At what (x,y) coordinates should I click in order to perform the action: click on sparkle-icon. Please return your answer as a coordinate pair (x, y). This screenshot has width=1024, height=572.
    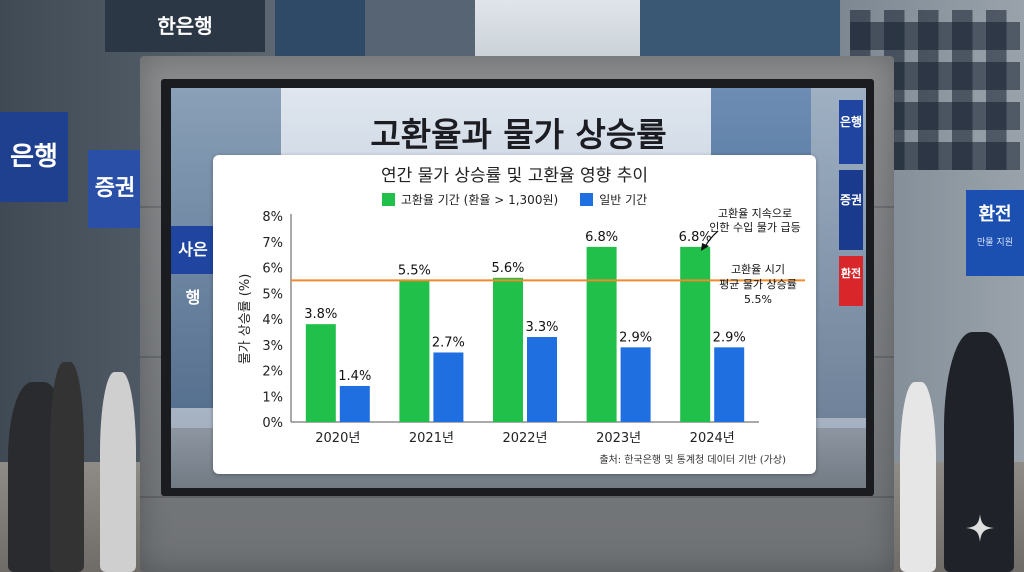
    Looking at the image, I should click on (980, 528).